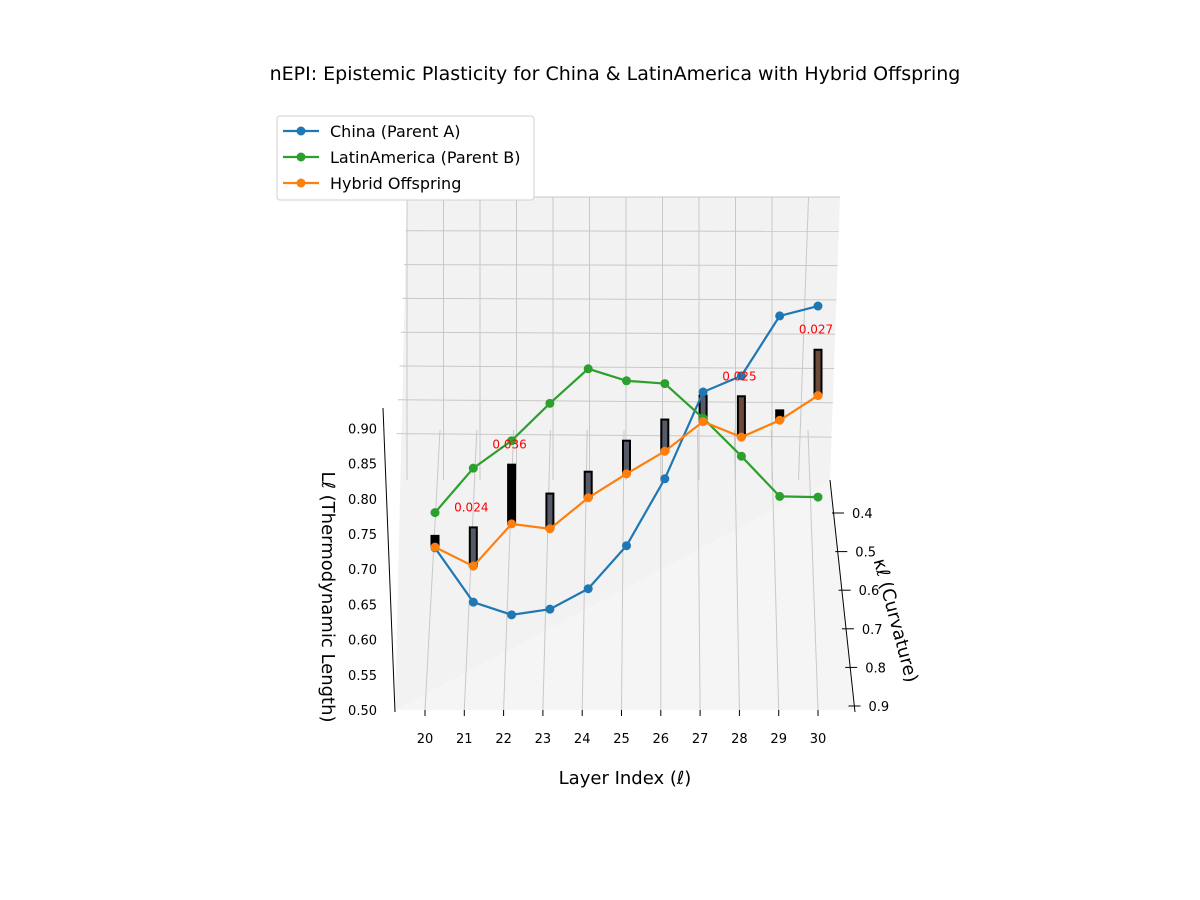 The height and width of the screenshot is (900, 1200). Describe the element at coordinates (362, 500) in the screenshot. I see `y-tick-label: 0.80` at that location.